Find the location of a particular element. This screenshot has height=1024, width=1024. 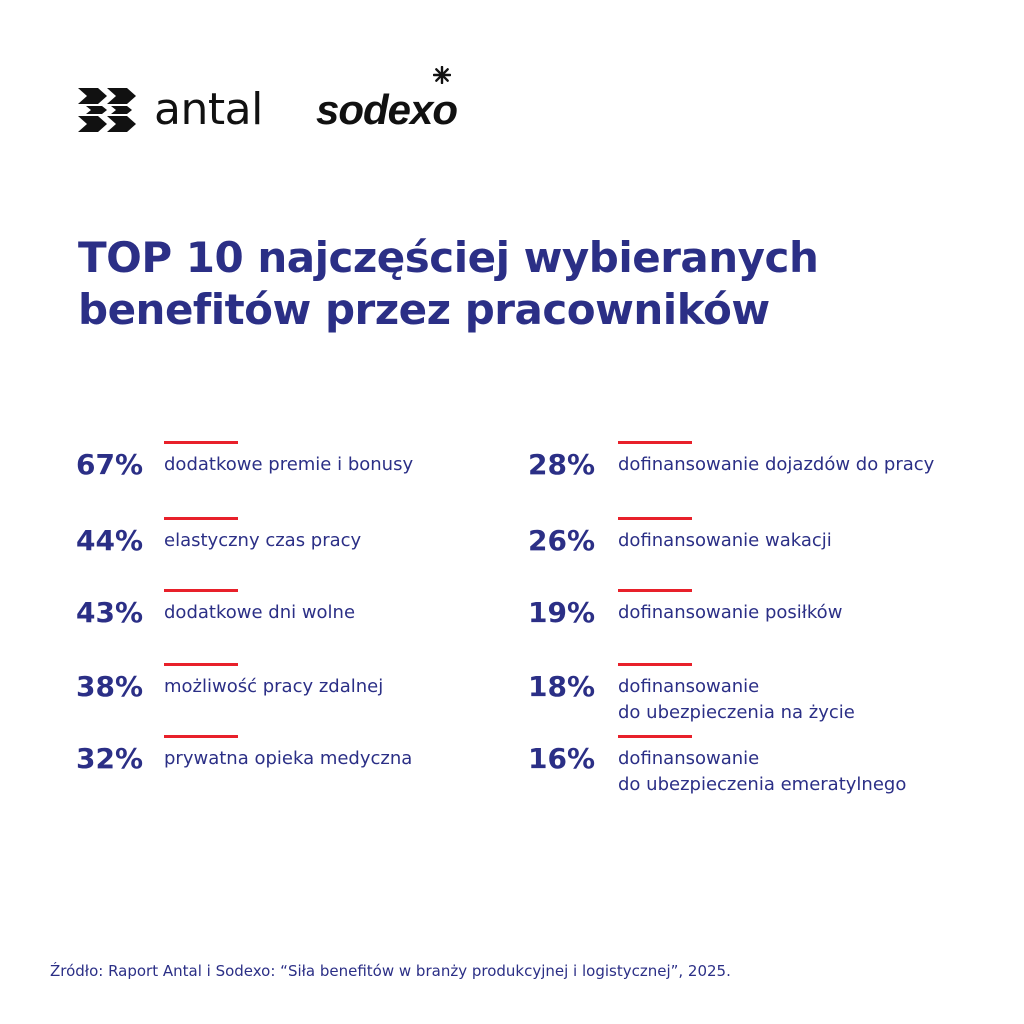

benefit-label-line: dofinansowanie wakacji is located at coordinates (725, 540).